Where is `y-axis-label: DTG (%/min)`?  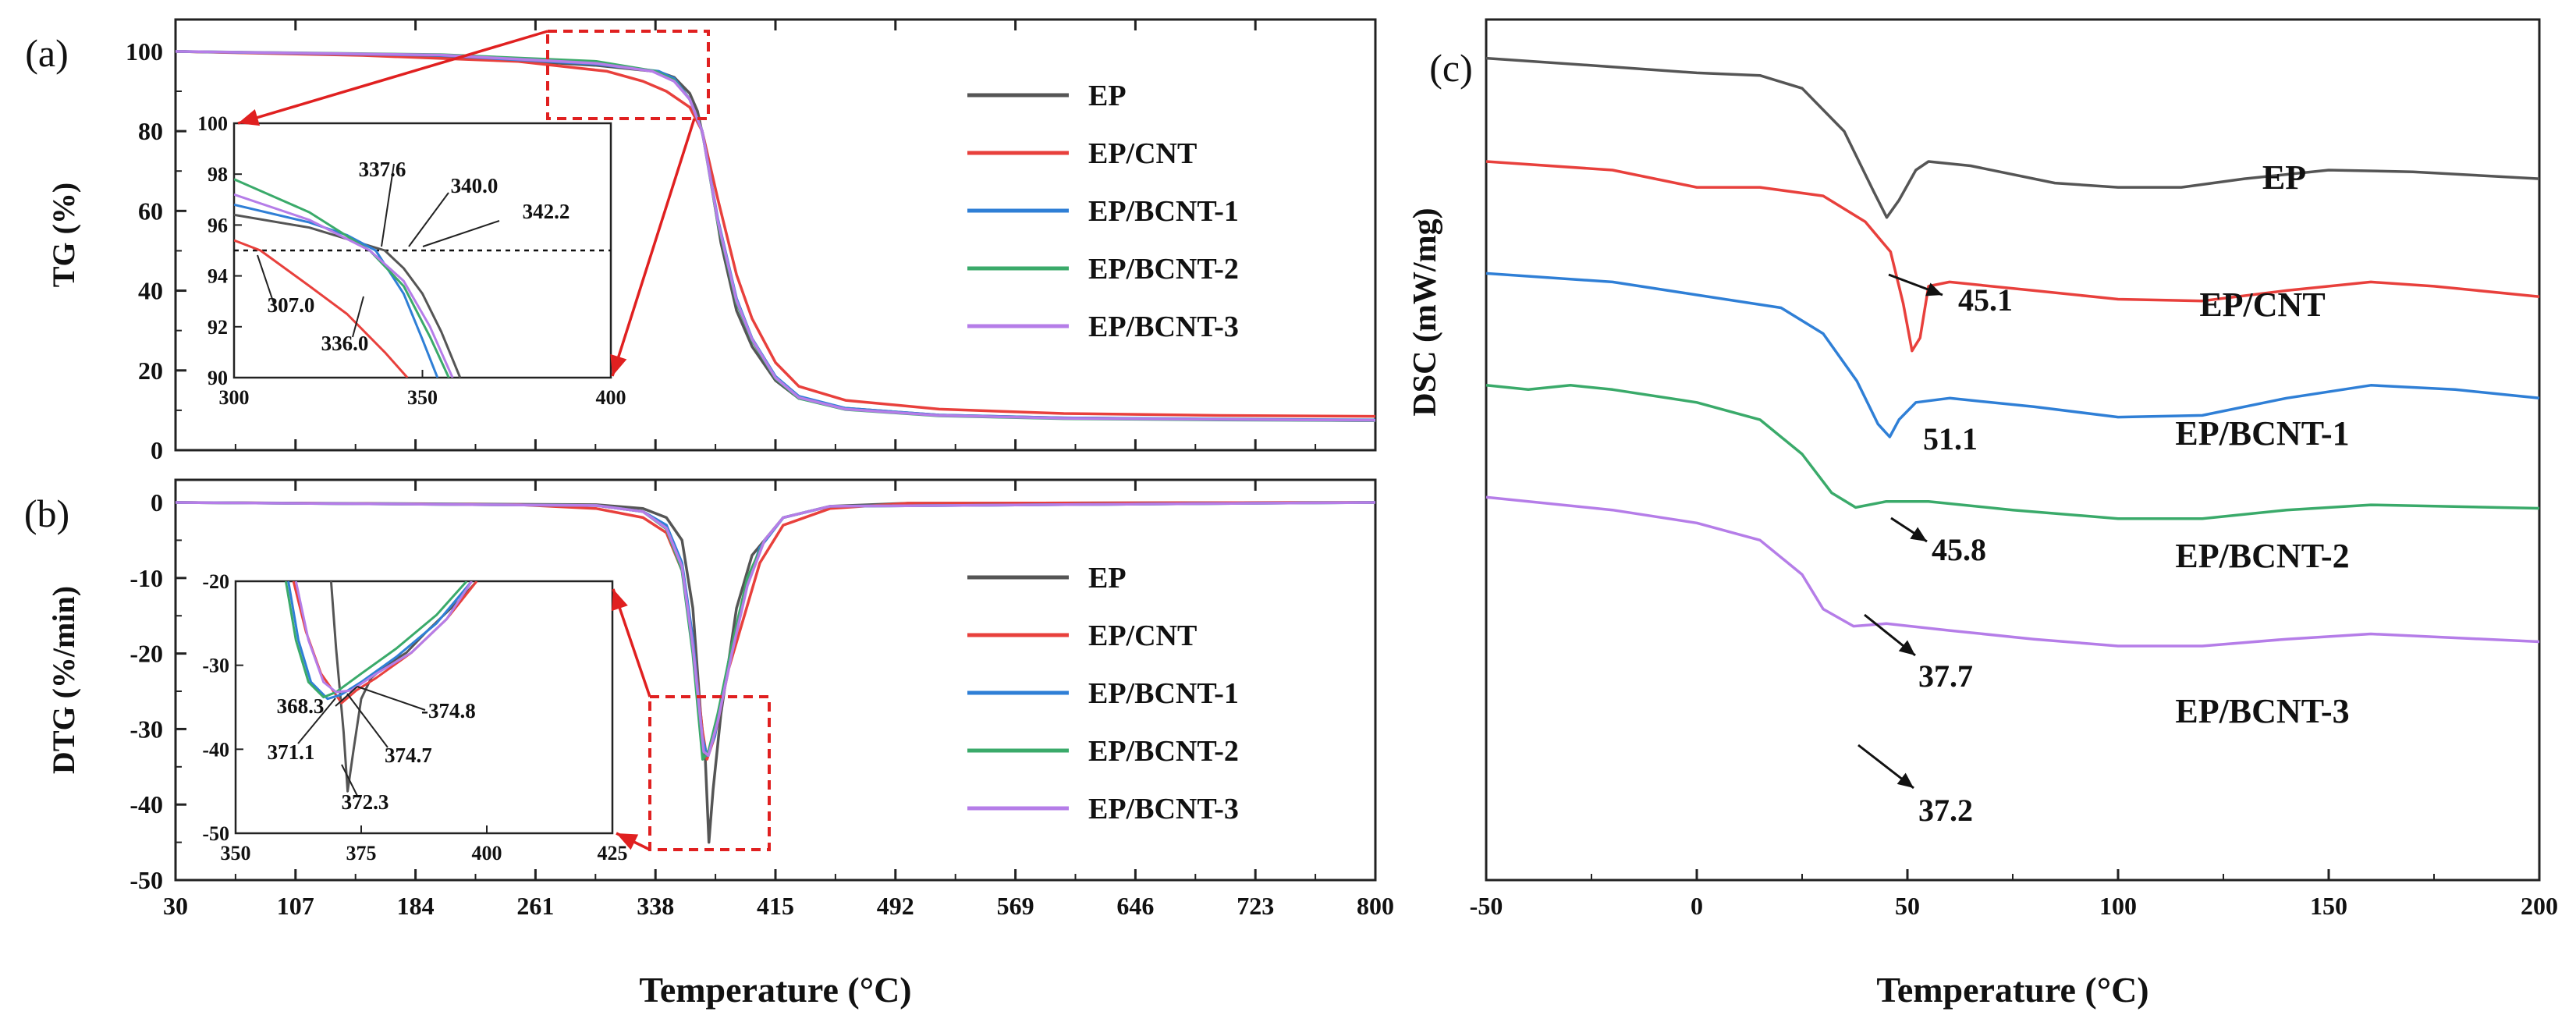
y-axis-label: DTG (%/min) is located at coordinates (63, 680).